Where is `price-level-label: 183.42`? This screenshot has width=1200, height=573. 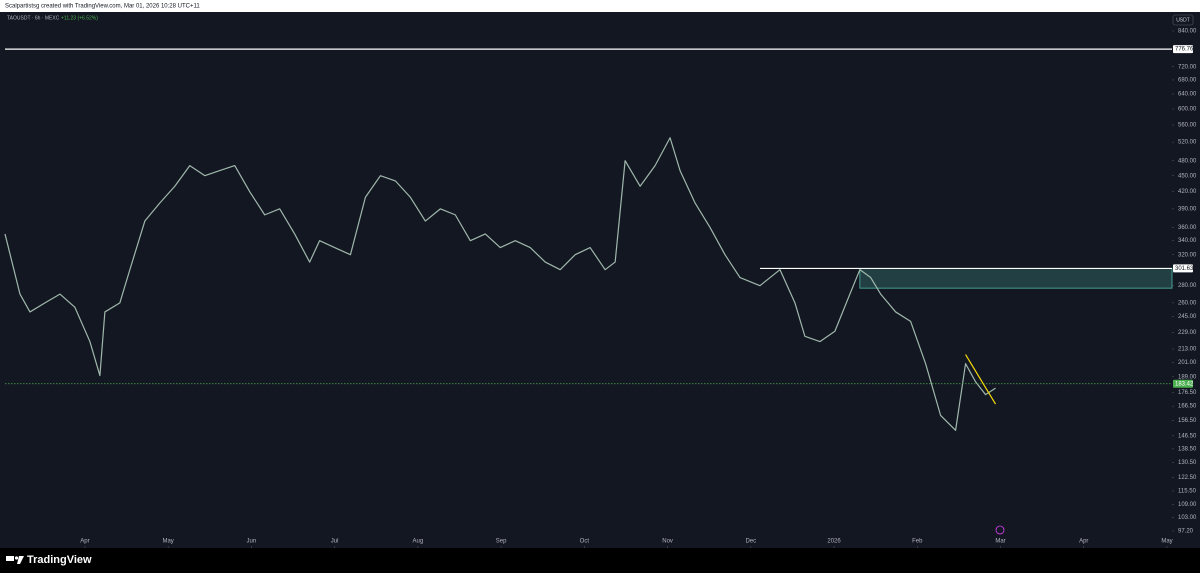
price-level-label: 183.42 is located at coordinates (1184, 384).